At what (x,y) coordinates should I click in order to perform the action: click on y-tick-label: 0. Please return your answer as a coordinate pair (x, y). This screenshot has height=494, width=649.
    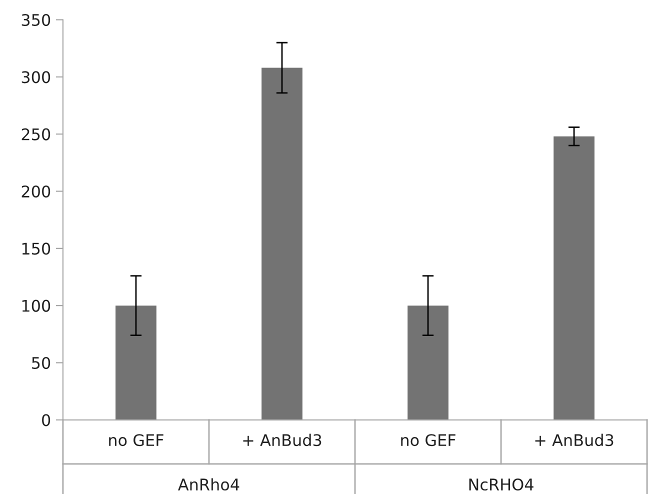
    Looking at the image, I should click on (46, 420).